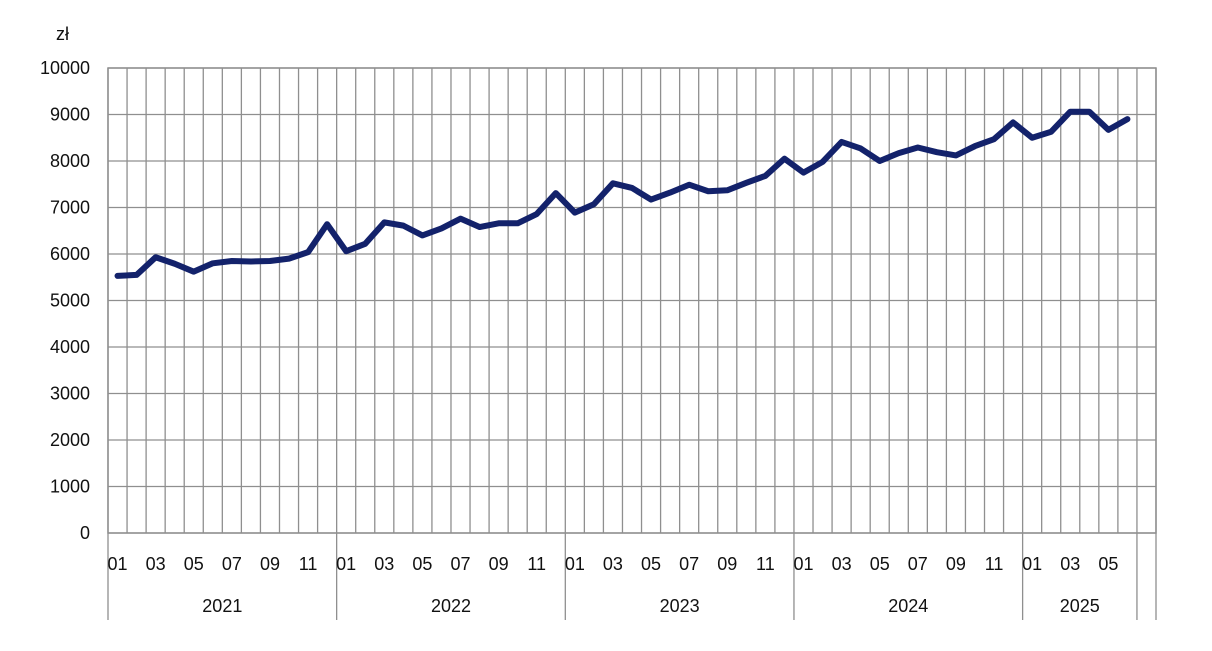  What do you see at coordinates (908, 606) in the screenshot?
I see `x-year-label: 2024` at bounding box center [908, 606].